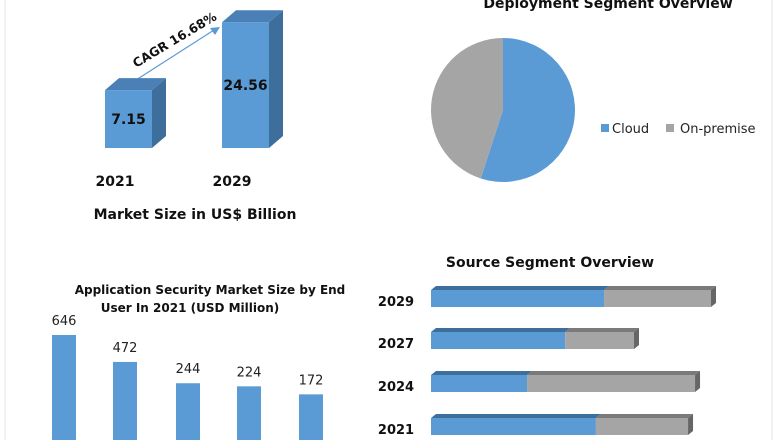 This screenshot has width=780, height=440. Describe the element at coordinates (396, 302) in the screenshot. I see `category-label-2029: 2029` at that location.